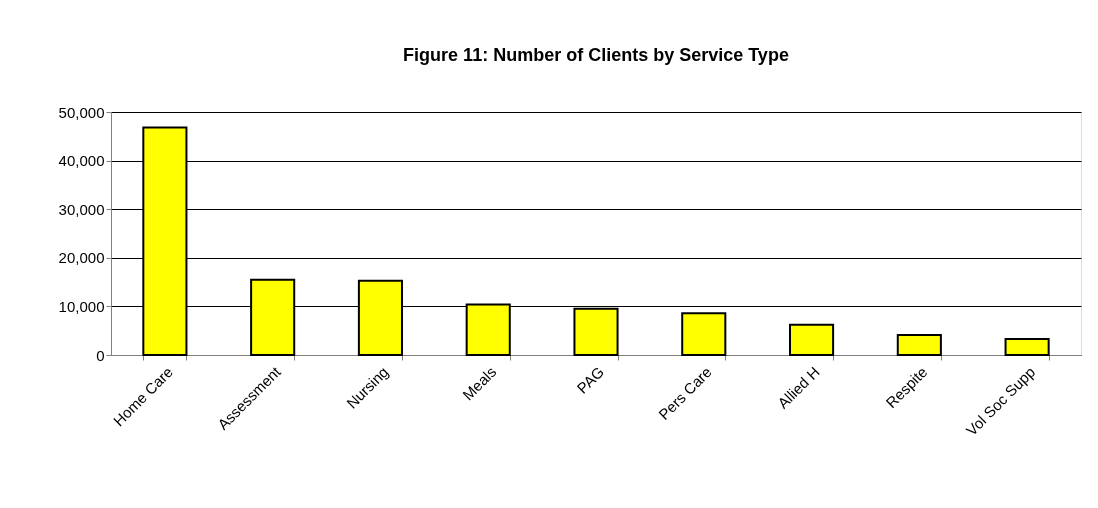 Image resolution: width=1098 pixels, height=508 pixels. I want to click on chart-title: Figure 11: Number of Clients by Service Type, so click(596, 55).